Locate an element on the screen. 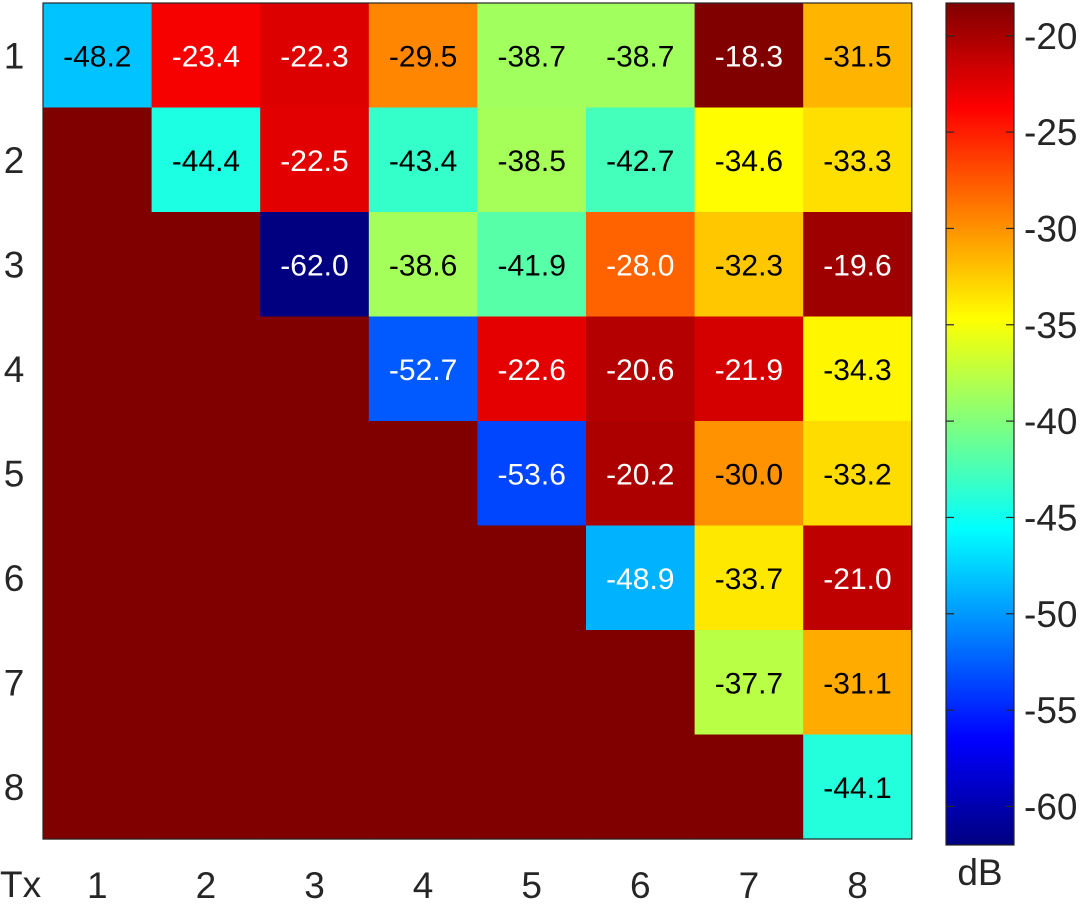  heatmap-cell-value: -20.2 is located at coordinates (640, 474).